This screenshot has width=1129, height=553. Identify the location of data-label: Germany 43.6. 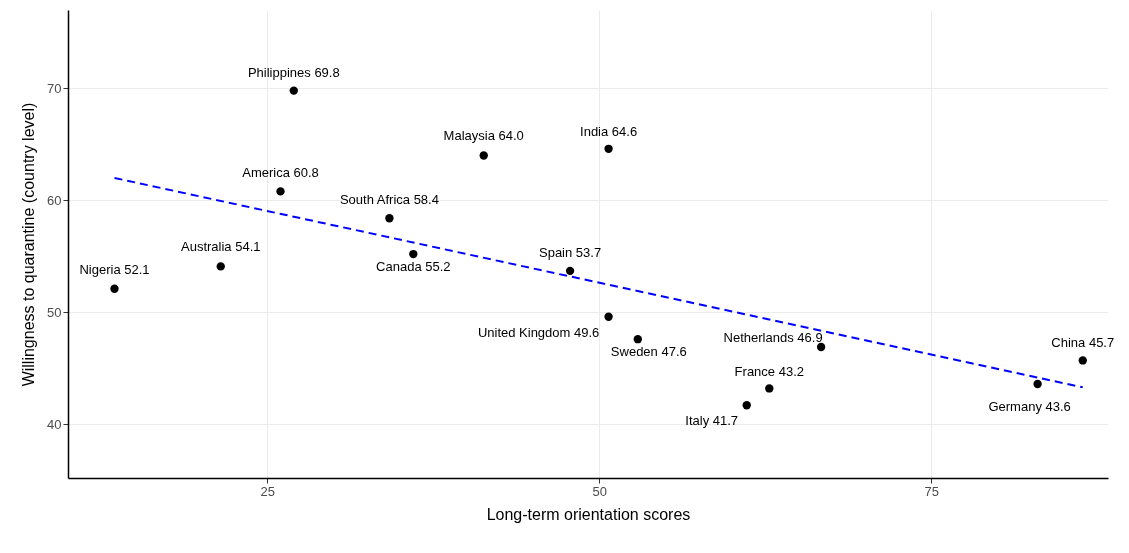
(1029, 406).